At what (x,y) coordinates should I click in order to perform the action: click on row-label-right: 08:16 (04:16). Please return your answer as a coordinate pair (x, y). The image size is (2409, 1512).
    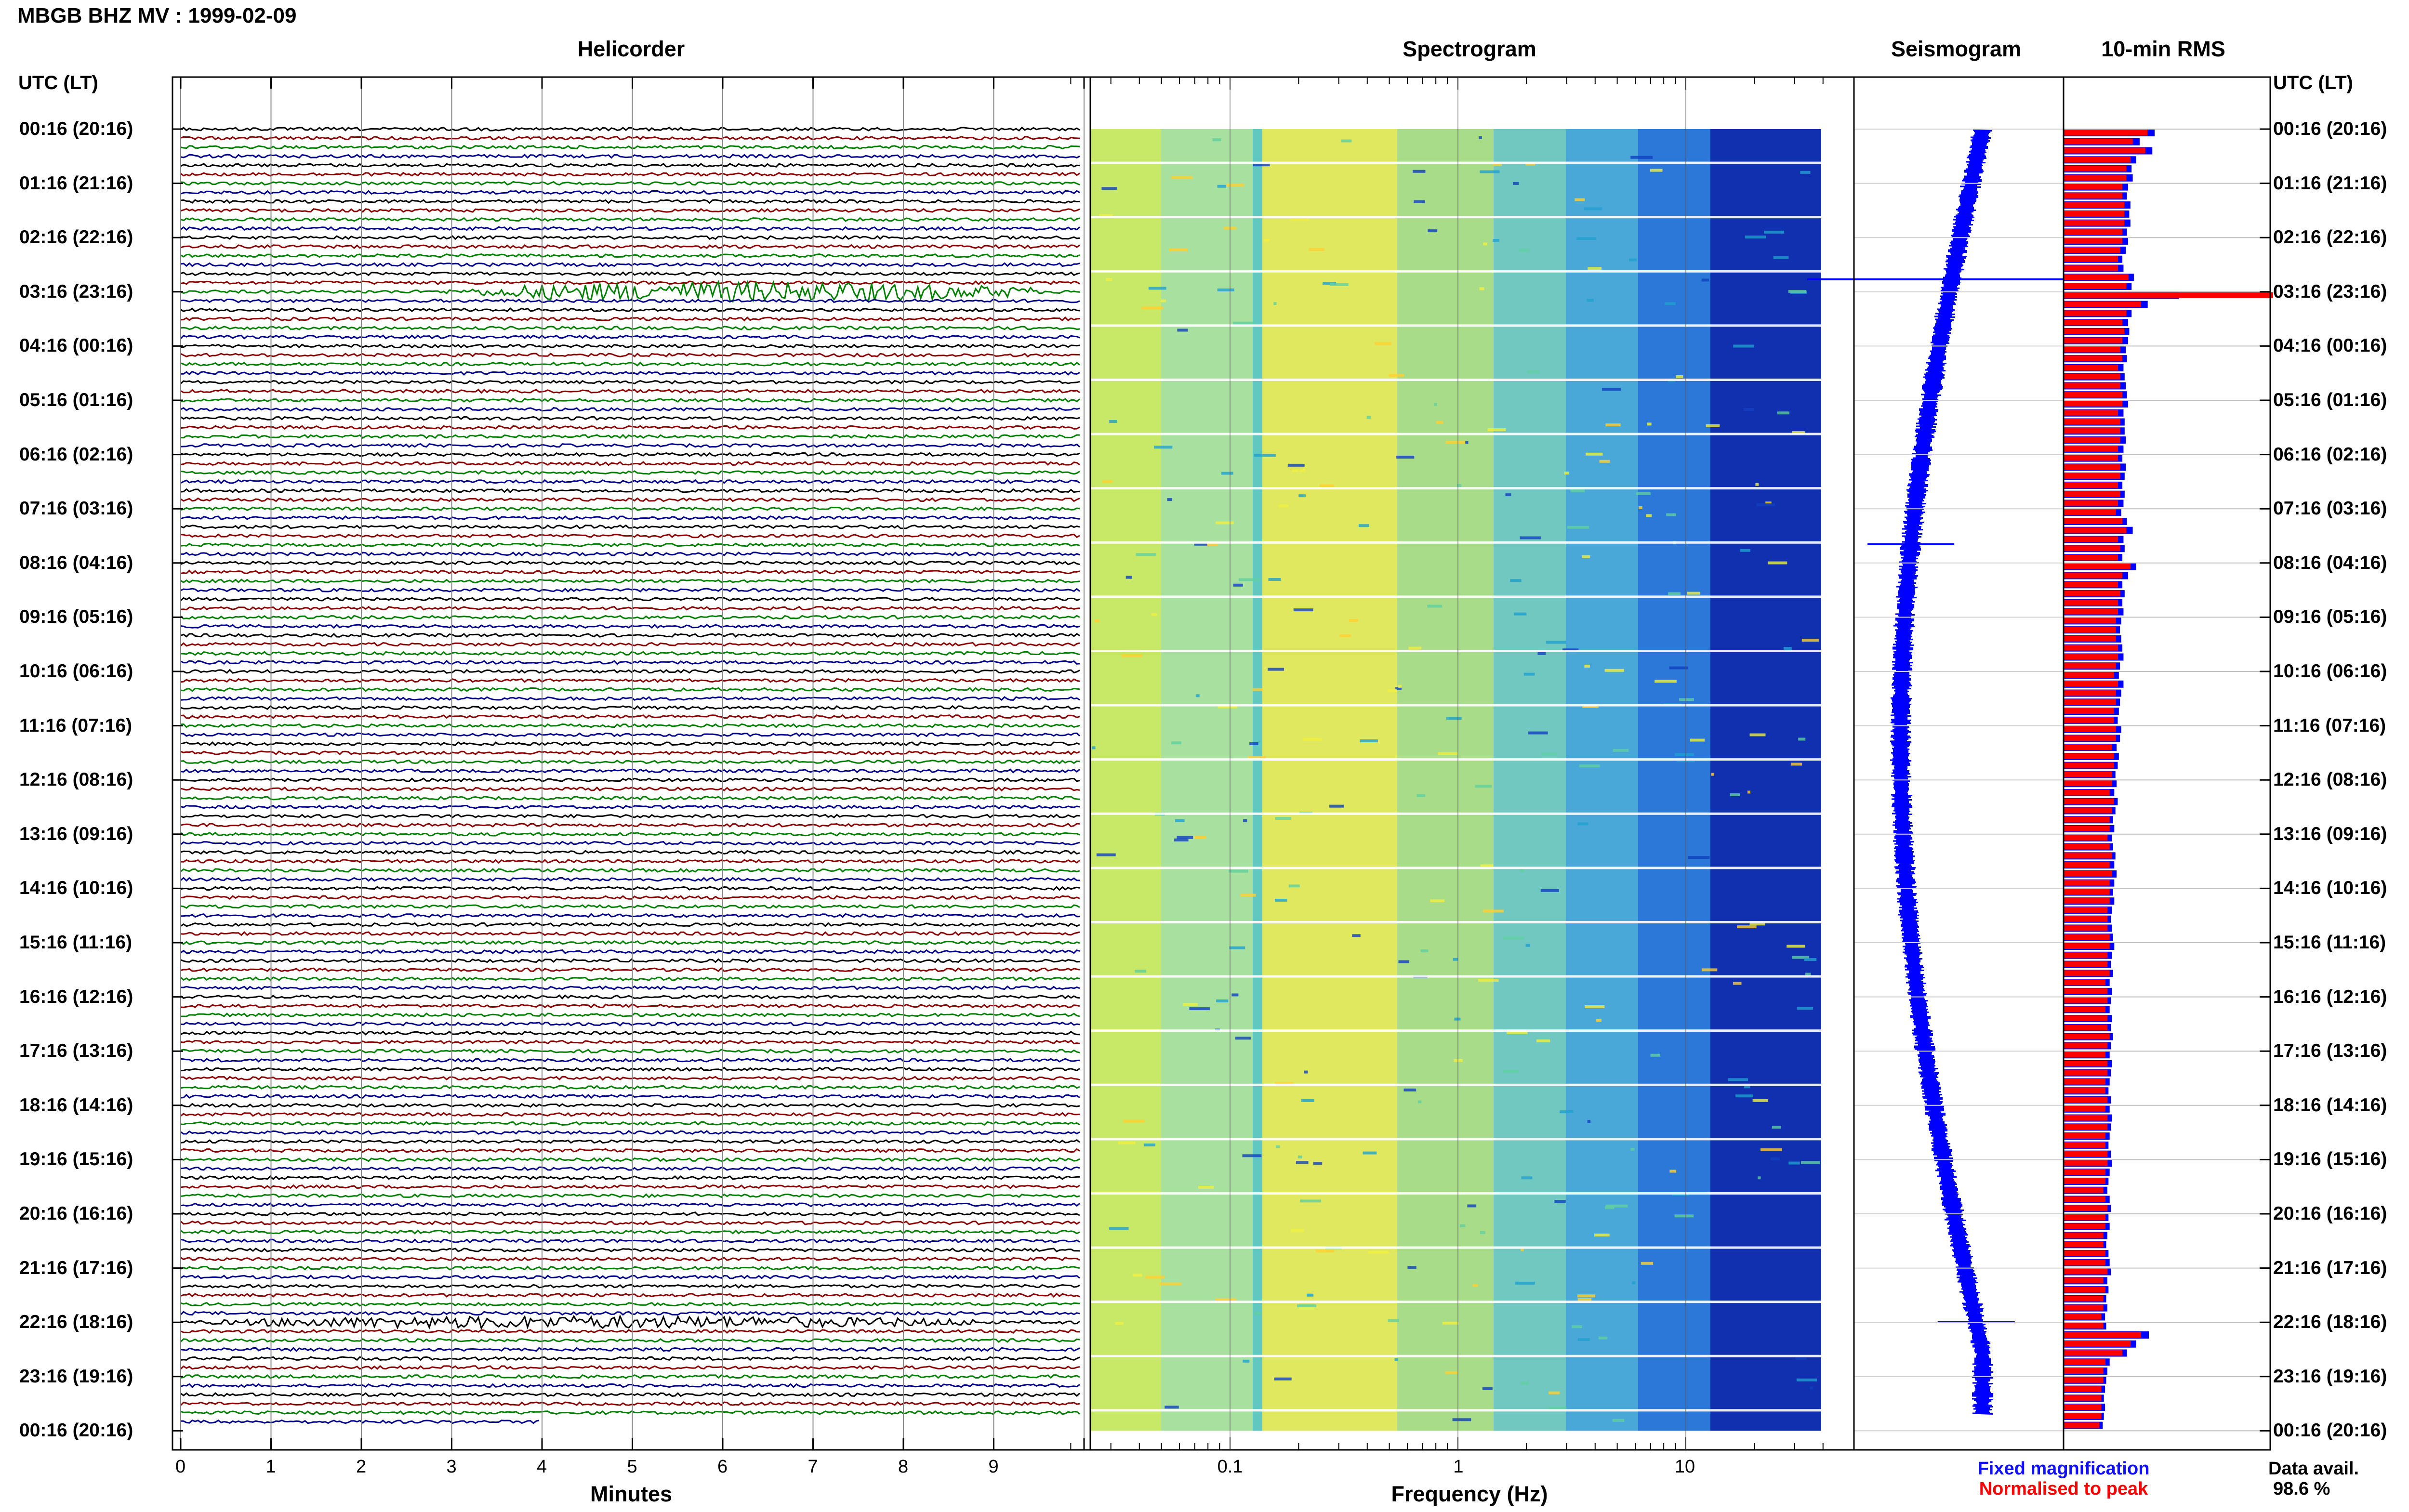
    Looking at the image, I should click on (2330, 562).